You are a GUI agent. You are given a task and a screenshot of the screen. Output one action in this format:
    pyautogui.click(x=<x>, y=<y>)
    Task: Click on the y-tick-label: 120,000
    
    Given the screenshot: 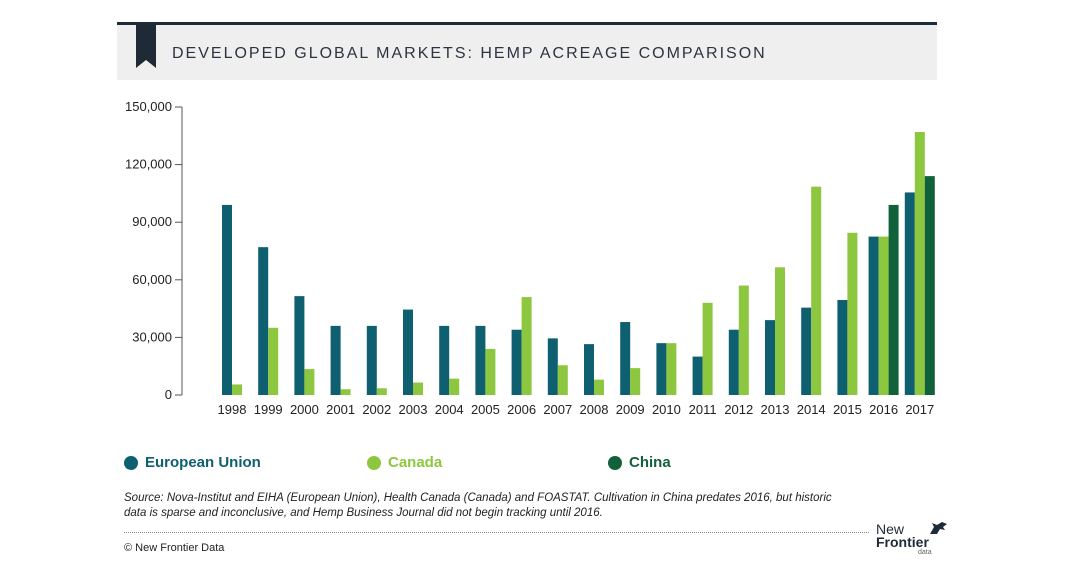 What is the action you would take?
    pyautogui.click(x=148, y=164)
    